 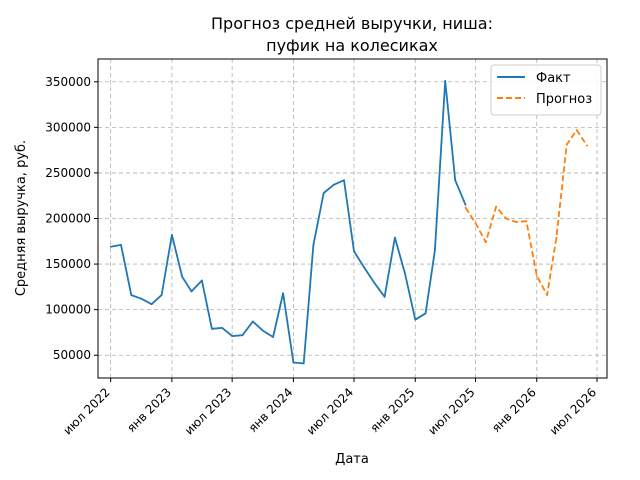 What do you see at coordinates (68, 310) in the screenshot?
I see `y-tick-label: 100000` at bounding box center [68, 310].